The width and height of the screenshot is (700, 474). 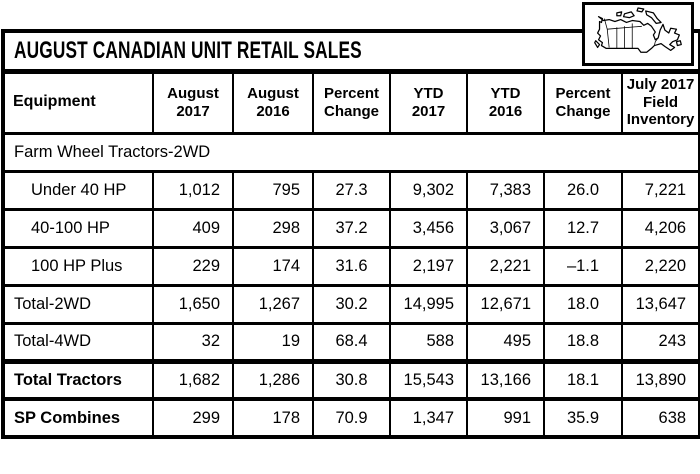 I want to click on row-label: 40-100 HP, so click(x=78, y=228).